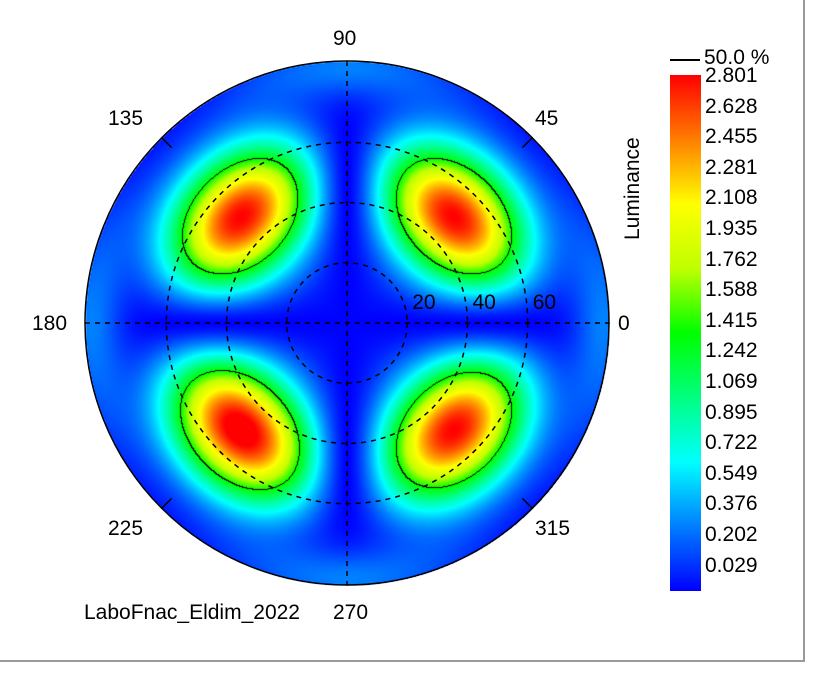 The width and height of the screenshot is (817, 674). What do you see at coordinates (192, 612) in the screenshot?
I see `footer-label: LaboFnac_Eldim_2022` at bounding box center [192, 612].